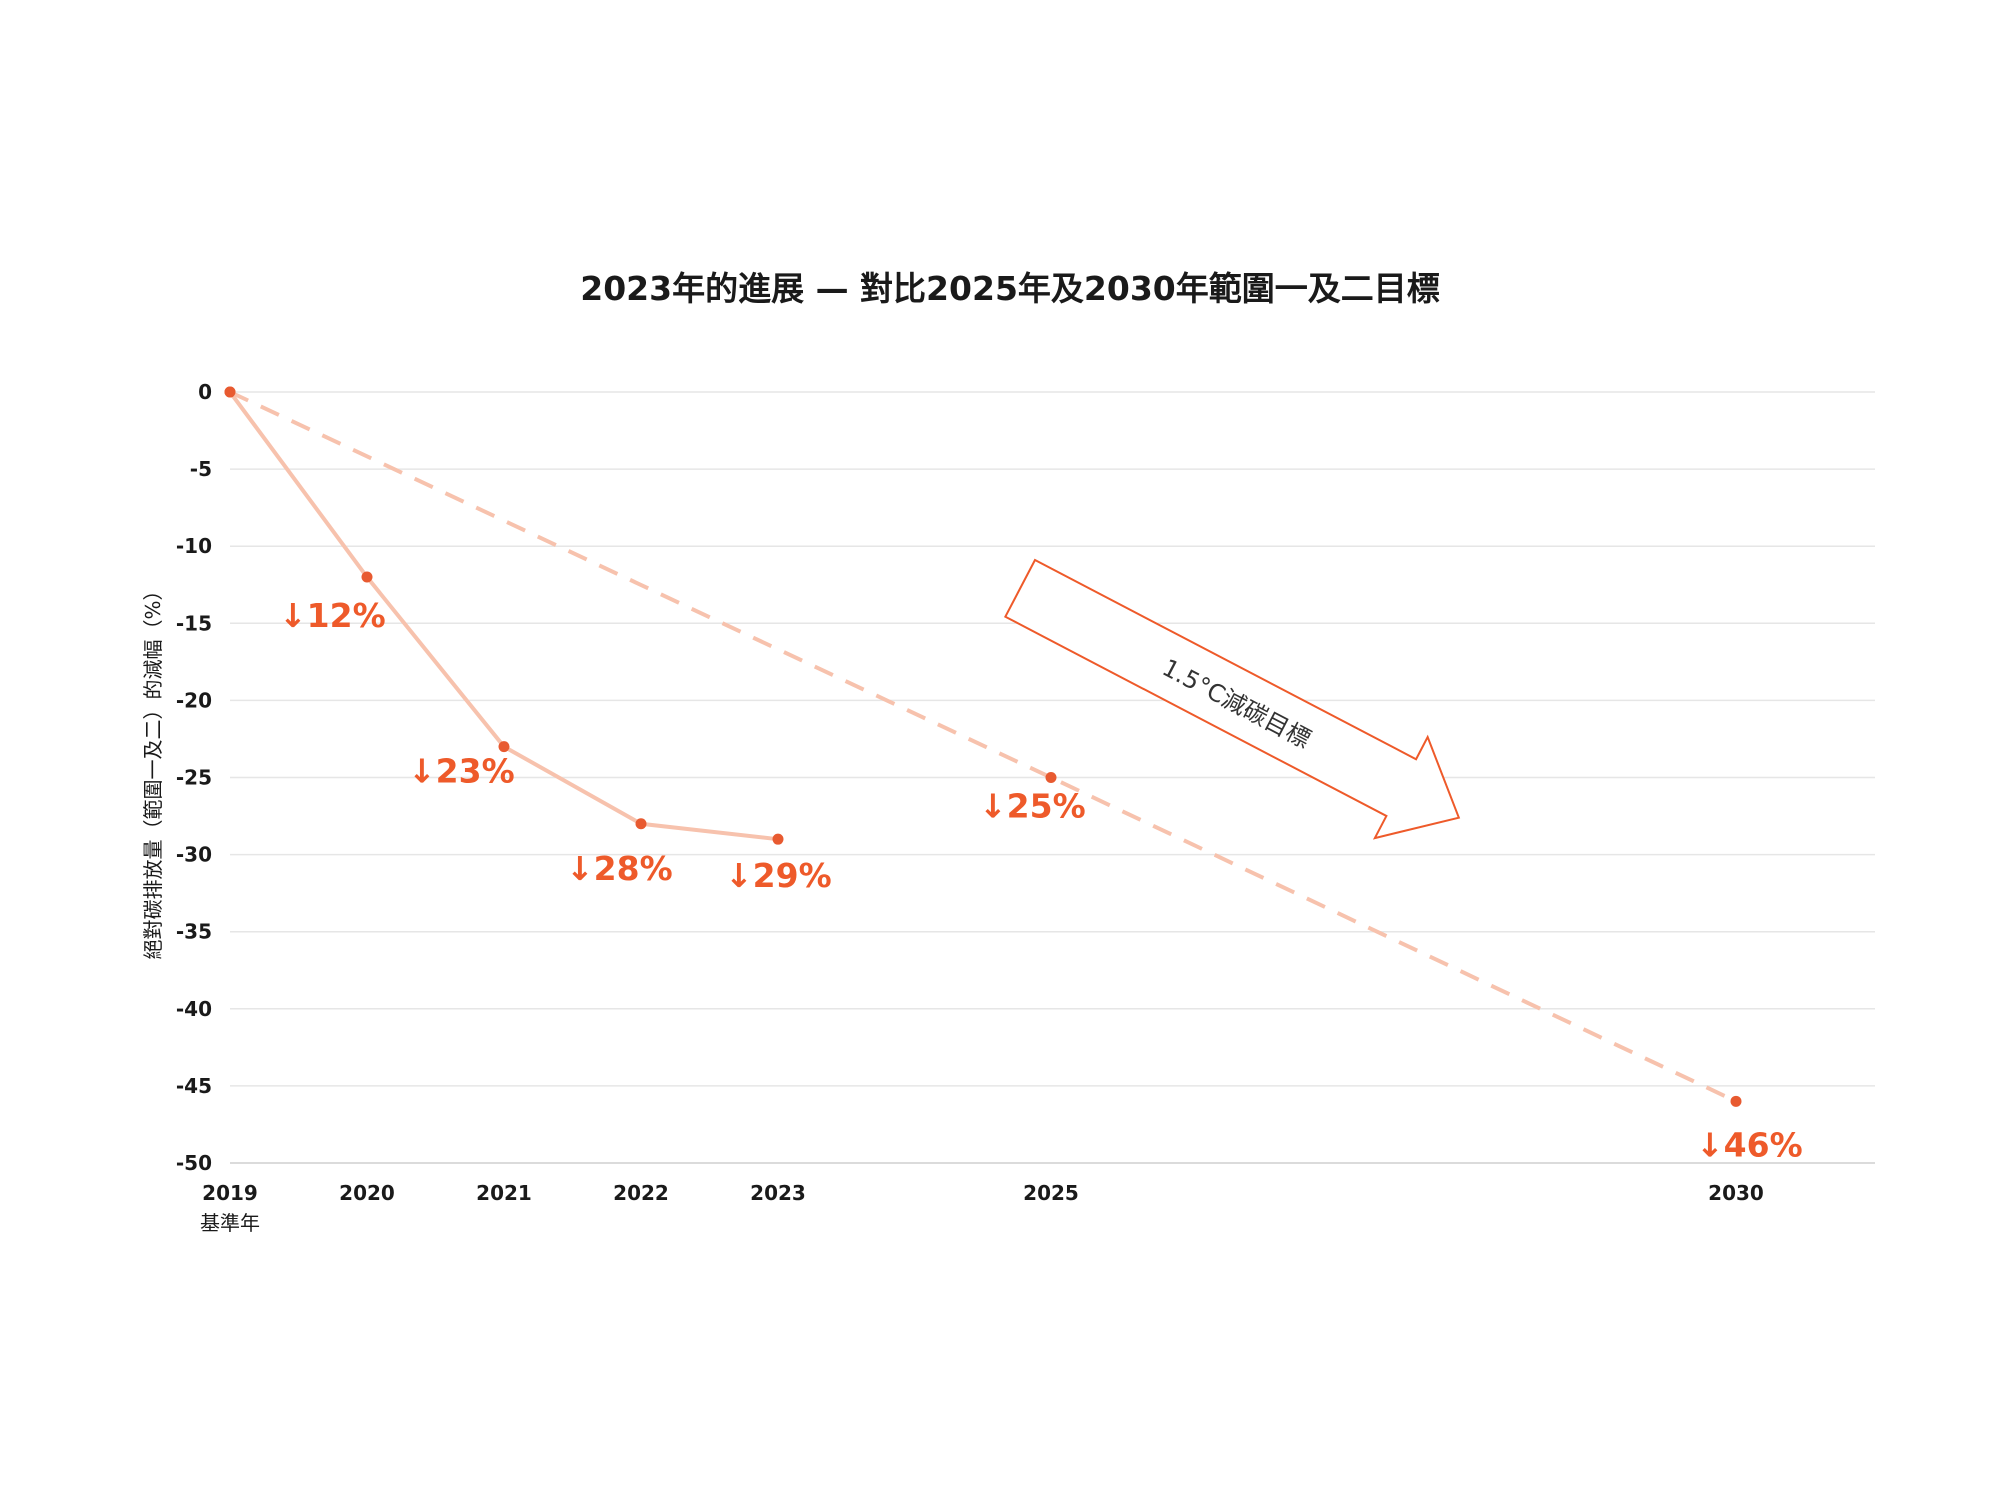  I want to click on y-tick-label: -45, so click(194, 1086).